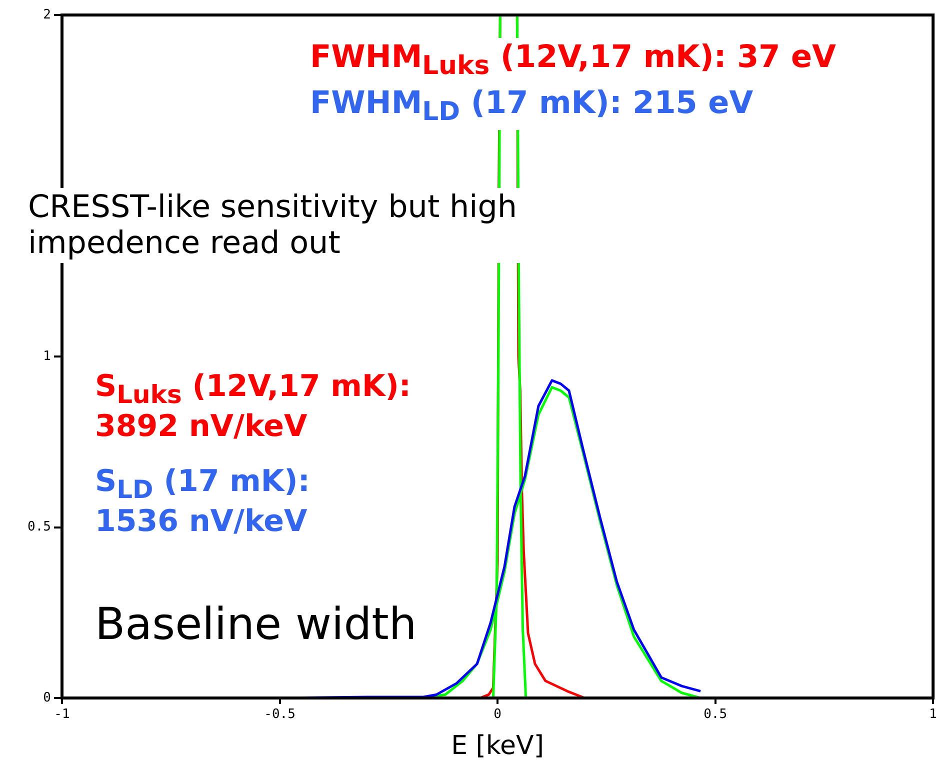  Describe the element at coordinates (278, 226) in the screenshot. I see `annotation: CRESST-like sensitivity but high impedence read out` at that location.